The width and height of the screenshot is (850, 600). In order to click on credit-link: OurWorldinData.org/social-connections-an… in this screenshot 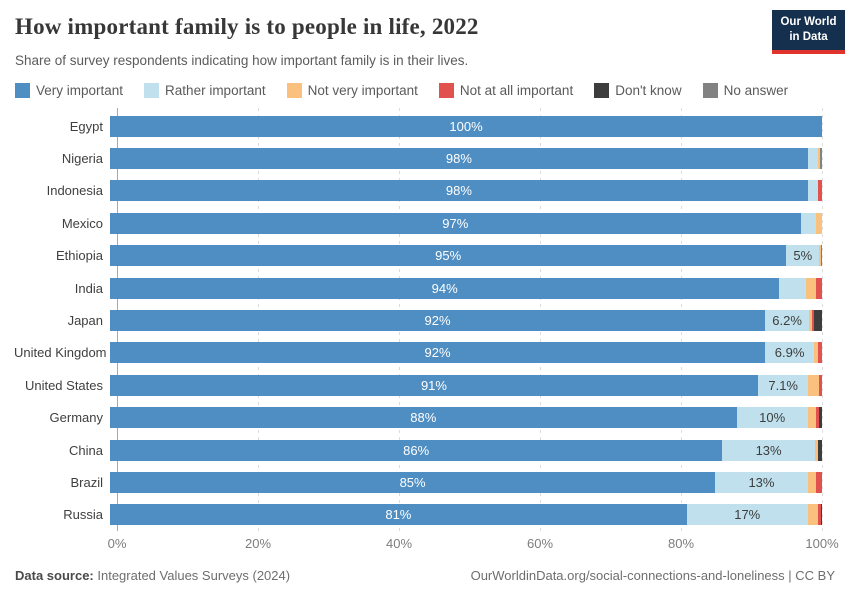, I will do `click(652, 575)`.